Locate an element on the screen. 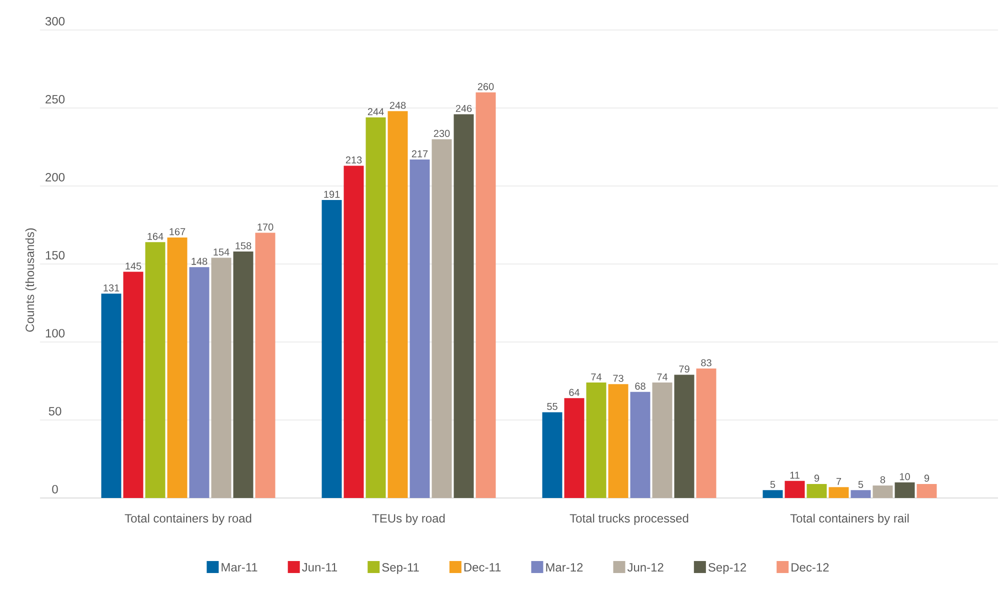 The height and width of the screenshot is (594, 999). y-tick-label: 150 is located at coordinates (55, 255).